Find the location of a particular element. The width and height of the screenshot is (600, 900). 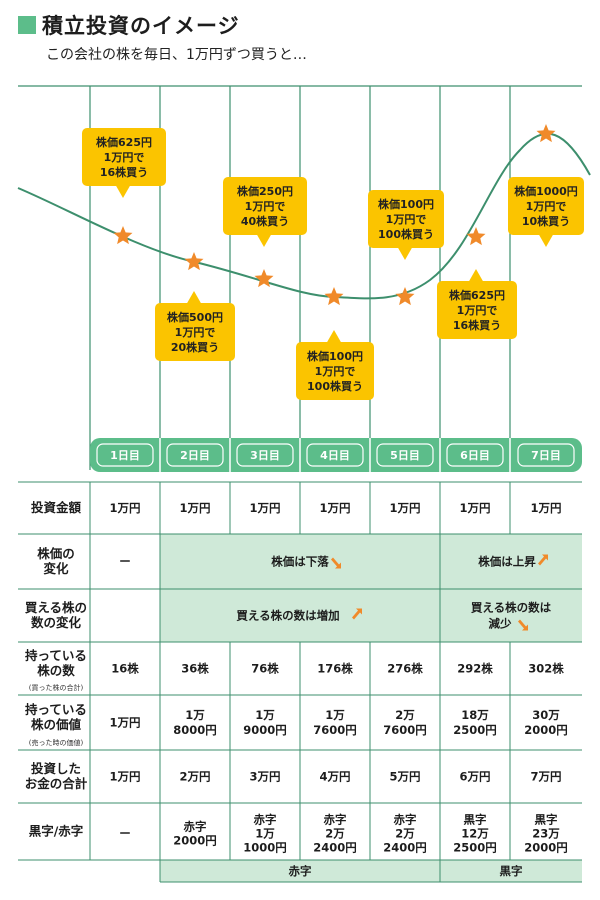

bubble-text: 株価500円 is located at coordinates (195, 317).